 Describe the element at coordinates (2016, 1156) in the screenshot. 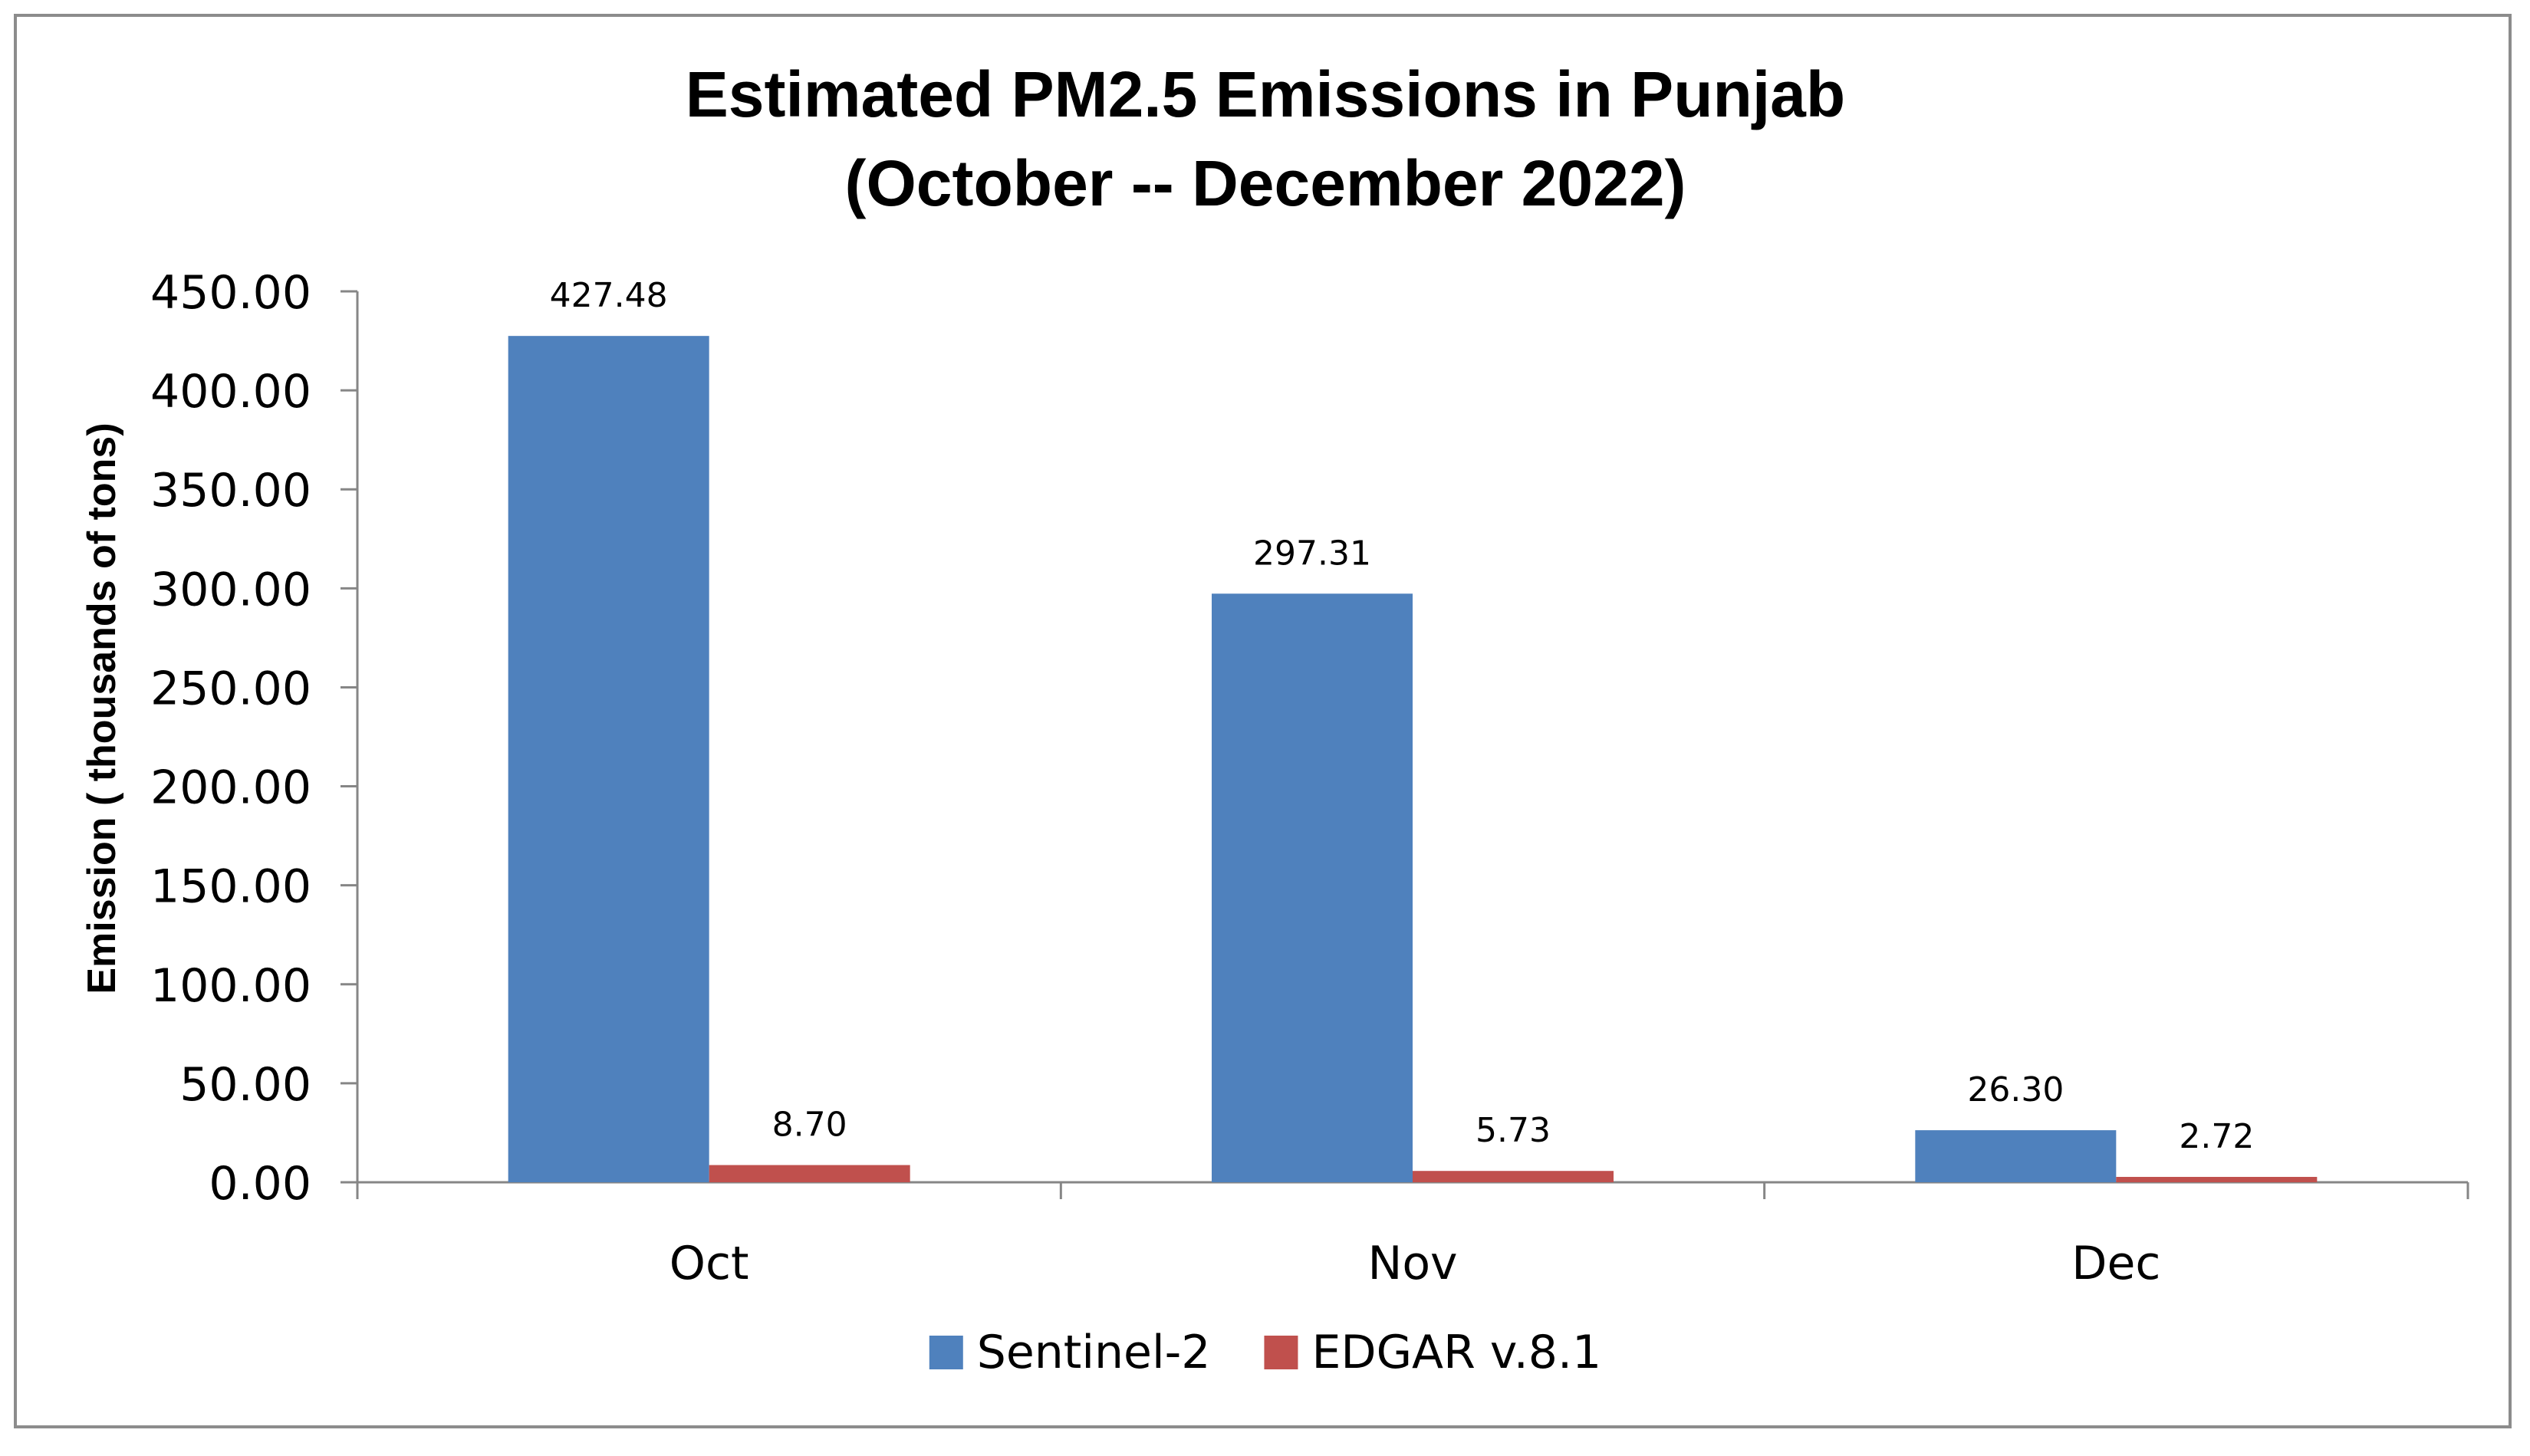

I see `bar-sentinel-2-dec` at that location.